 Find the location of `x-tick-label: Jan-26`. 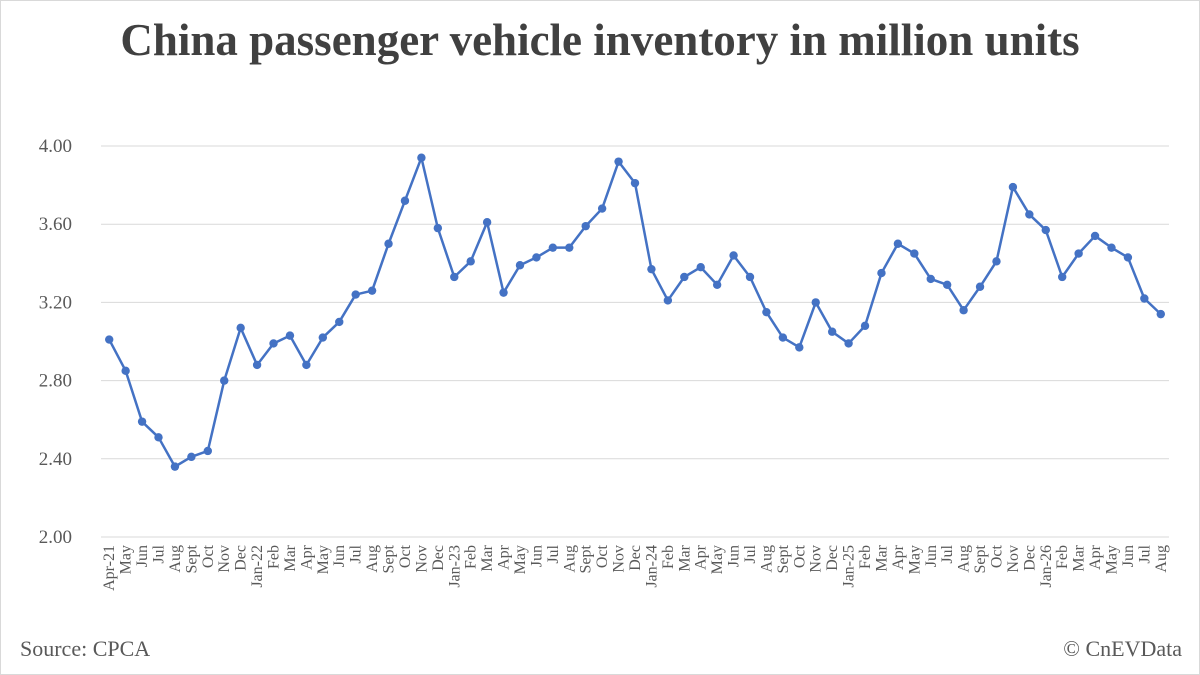

x-tick-label: Jan-26 is located at coordinates (1046, 566).